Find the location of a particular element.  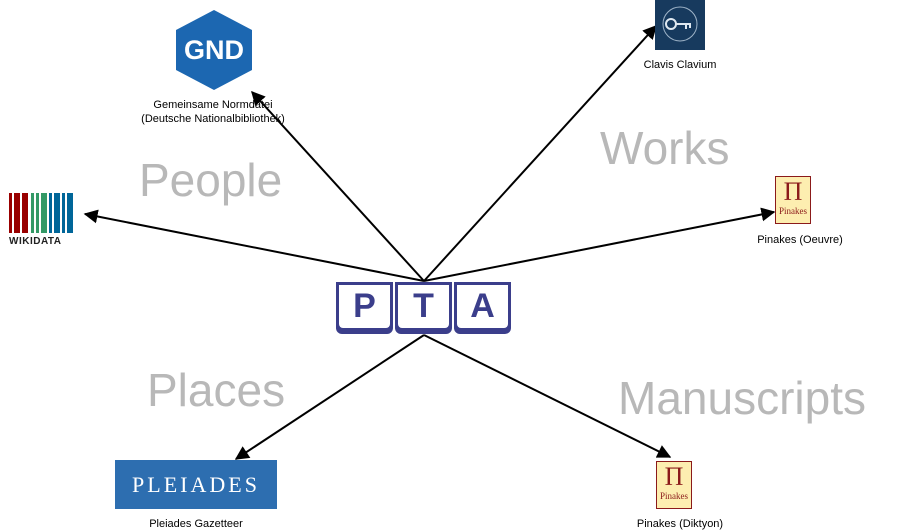

pinakes-diktyon-label: Pinakes (Diktyon) is located at coordinates (680, 524).